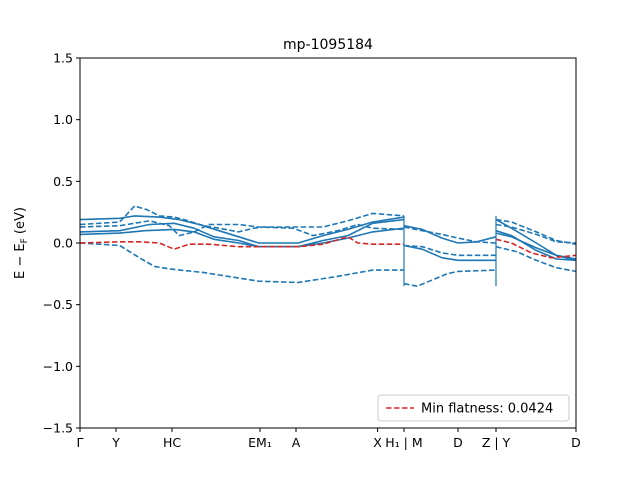 This screenshot has width=640, height=484. Describe the element at coordinates (328, 45) in the screenshot. I see `chart-title: mp-1095184` at that location.